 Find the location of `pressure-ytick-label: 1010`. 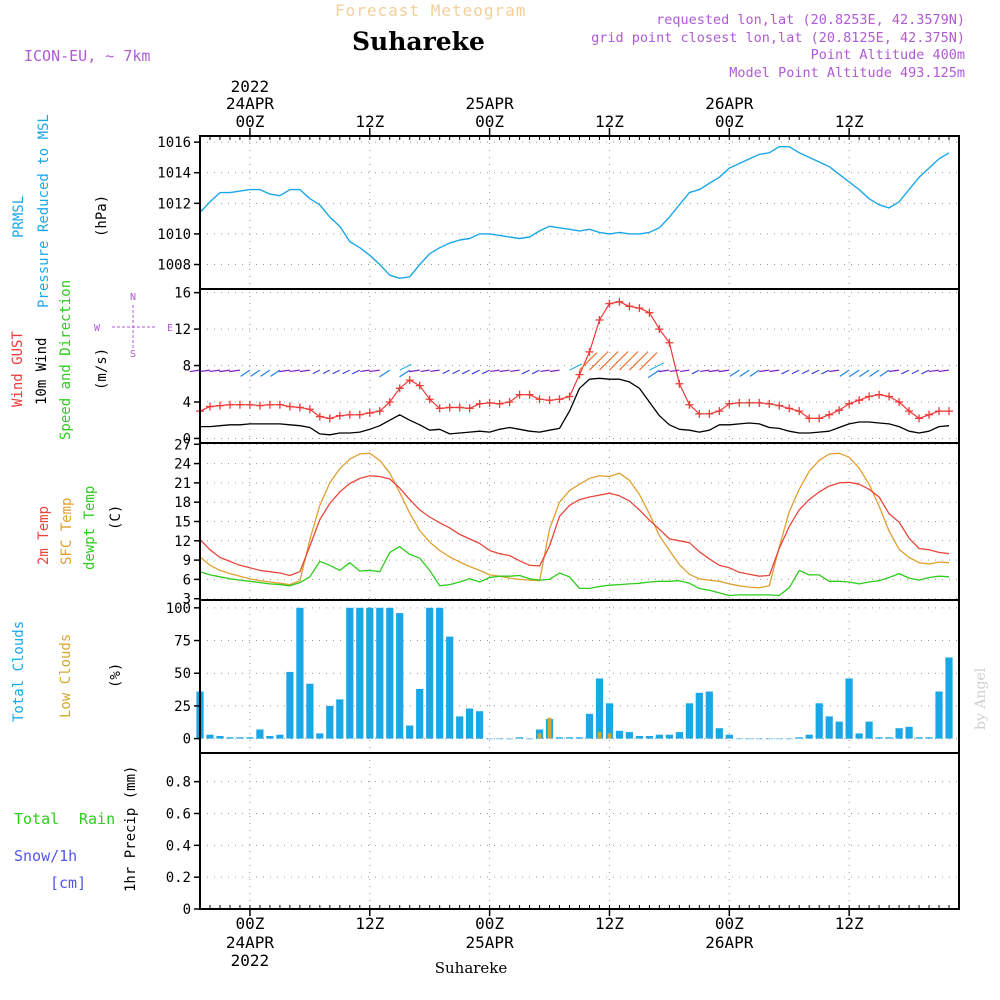

pressure-ytick-label: 1010 is located at coordinates (174, 235).